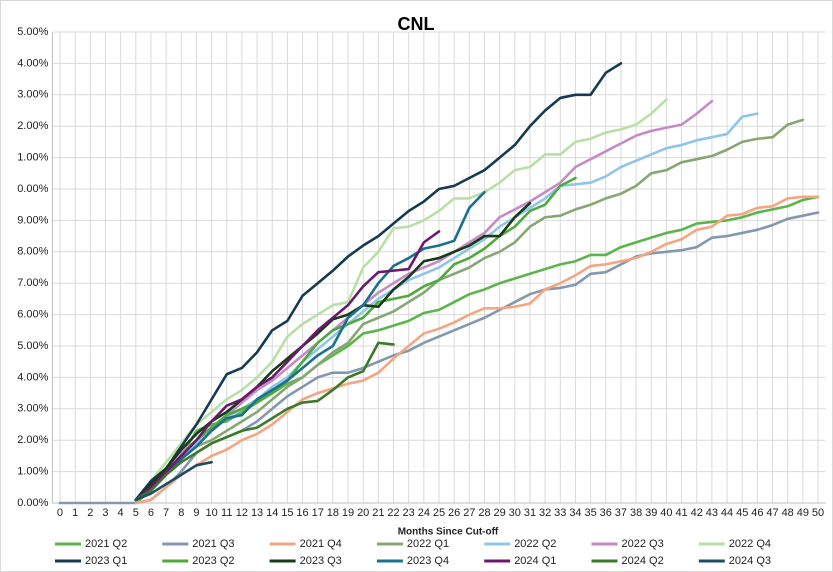 This screenshot has width=833, height=572. What do you see at coordinates (788, 513) in the screenshot?
I see `x-tick-label: 48` at bounding box center [788, 513].